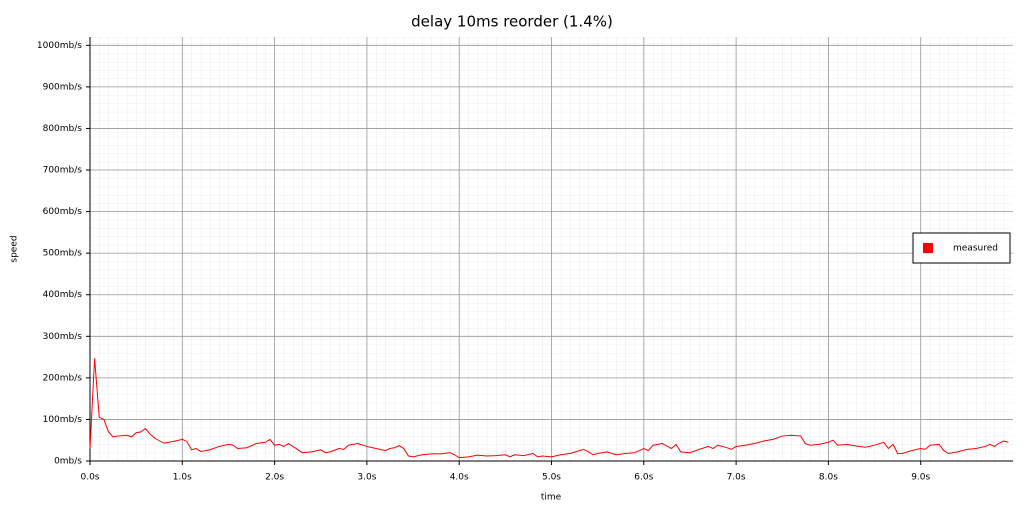 This screenshot has height=516, width=1024. I want to click on y-axis-label: speed, so click(15, 248).